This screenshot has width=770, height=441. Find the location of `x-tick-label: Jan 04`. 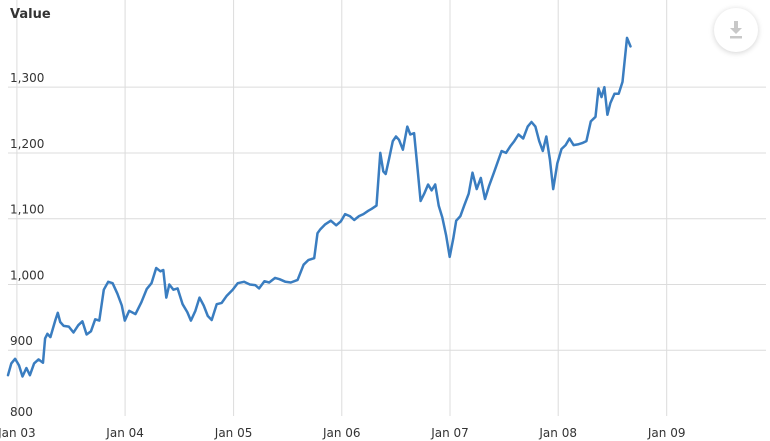

x-tick-label: Jan 04 is located at coordinates (124, 433).